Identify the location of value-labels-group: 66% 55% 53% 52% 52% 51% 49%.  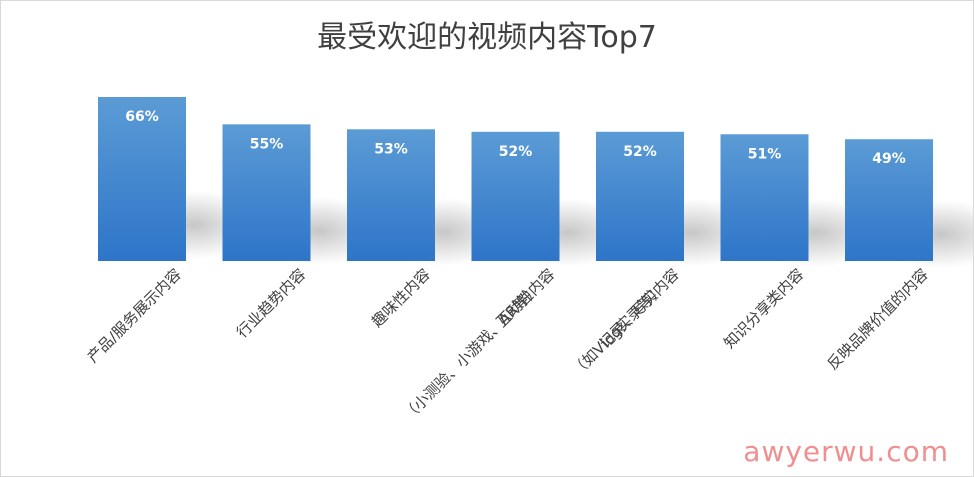
(515, 138).